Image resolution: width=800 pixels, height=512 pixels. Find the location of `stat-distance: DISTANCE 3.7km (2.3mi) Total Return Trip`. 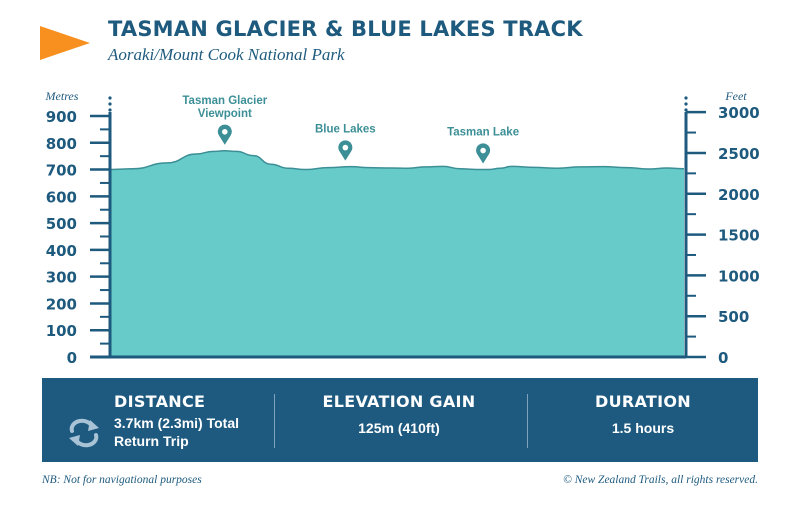

stat-distance: DISTANCE 3.7km (2.3mi) Total Return Trip is located at coordinates (157, 420).